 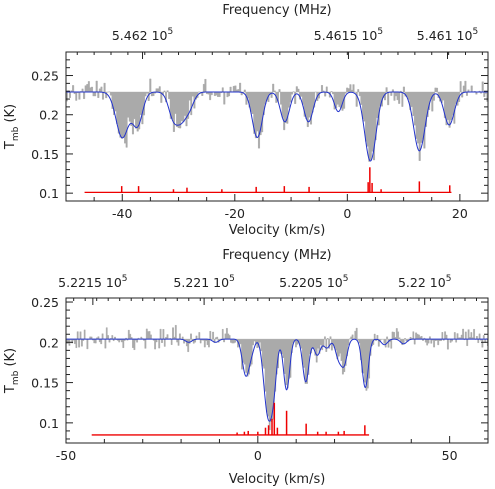 I want to click on top-tick-mantissa: 5.2215 10, so click(x=90, y=282).